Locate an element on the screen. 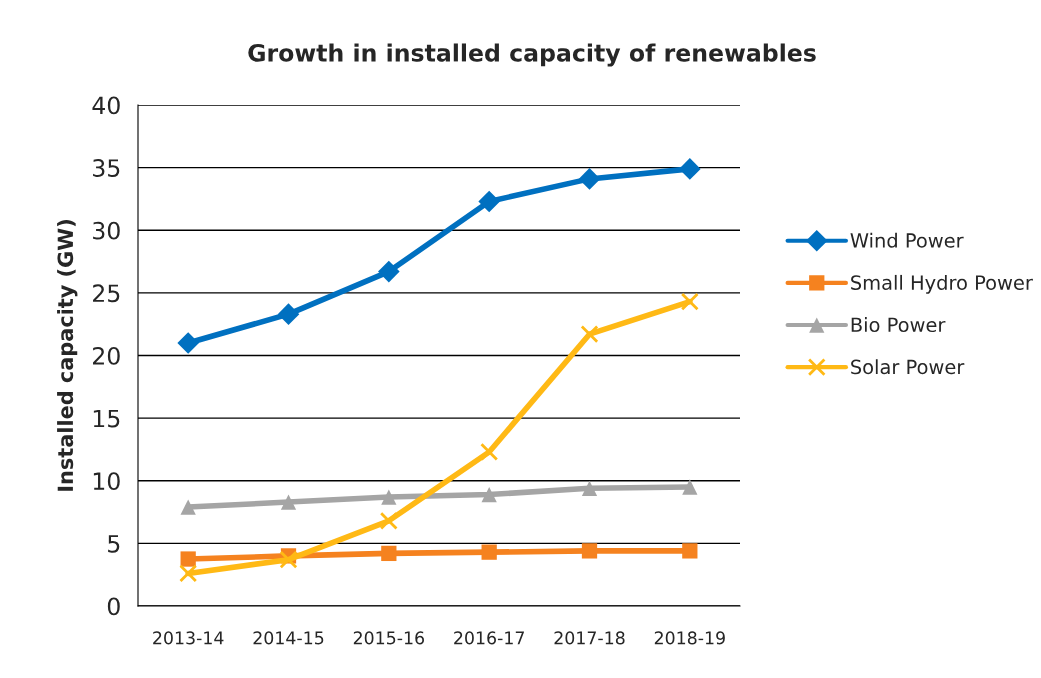 The image size is (1041, 678). legend-label: Small Hydro Power is located at coordinates (942, 284).